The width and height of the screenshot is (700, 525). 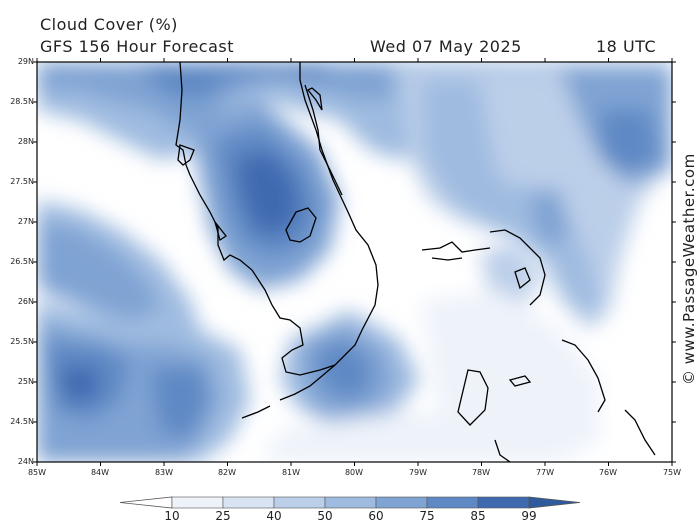 I want to click on colorbar-arrow-left, so click(x=146, y=502).